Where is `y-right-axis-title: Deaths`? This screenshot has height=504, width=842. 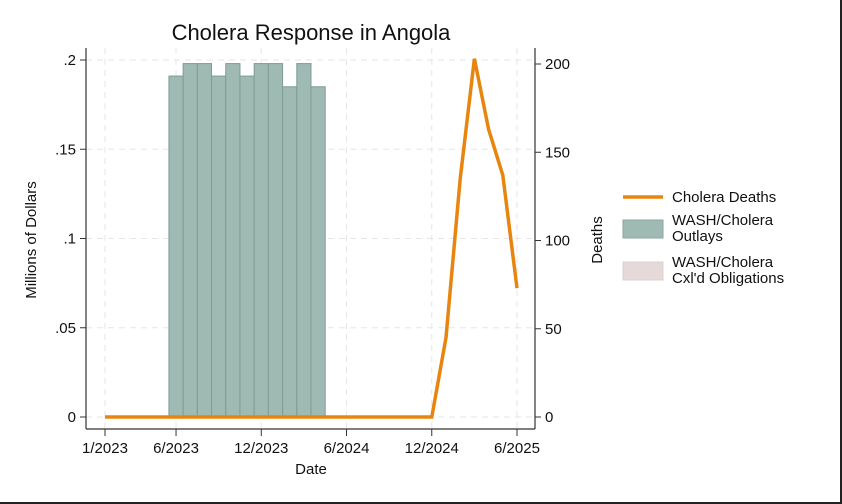 y-right-axis-title: Deaths is located at coordinates (597, 240).